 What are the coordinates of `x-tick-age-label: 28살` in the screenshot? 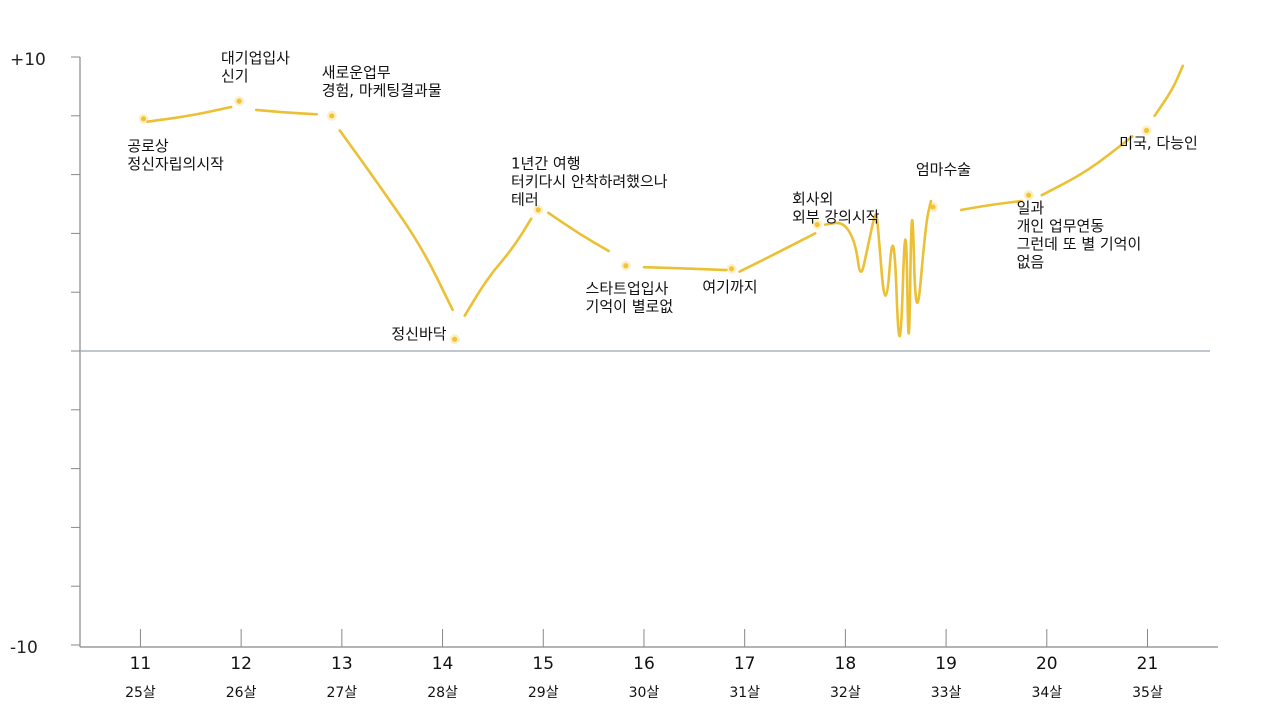 It's located at (442, 693).